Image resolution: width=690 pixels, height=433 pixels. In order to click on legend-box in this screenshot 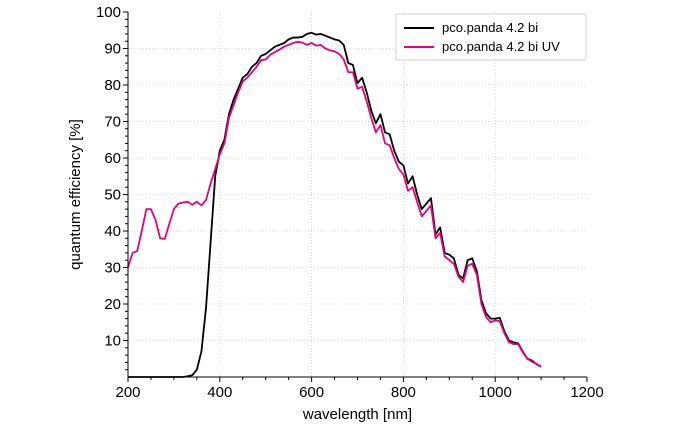, I will do `click(491, 37)`.